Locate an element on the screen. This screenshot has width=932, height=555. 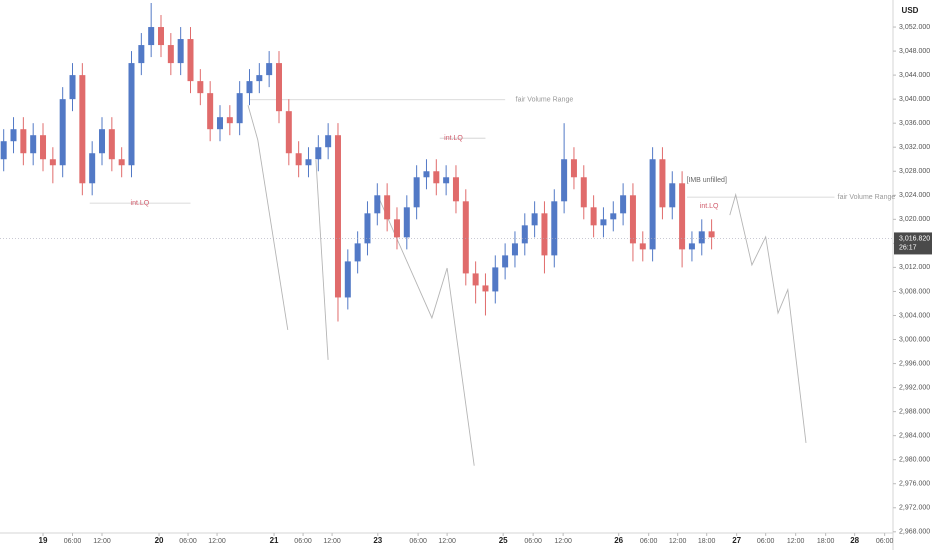
x-tick-label: 23 is located at coordinates (377, 540).